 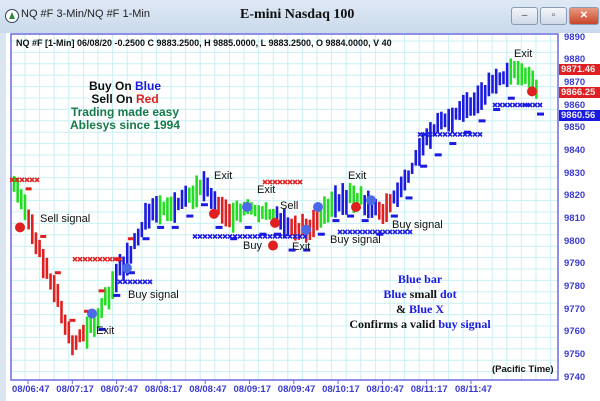 What do you see at coordinates (341, 389) in the screenshot?
I see `x-tick-label: 08/10:17` at bounding box center [341, 389].